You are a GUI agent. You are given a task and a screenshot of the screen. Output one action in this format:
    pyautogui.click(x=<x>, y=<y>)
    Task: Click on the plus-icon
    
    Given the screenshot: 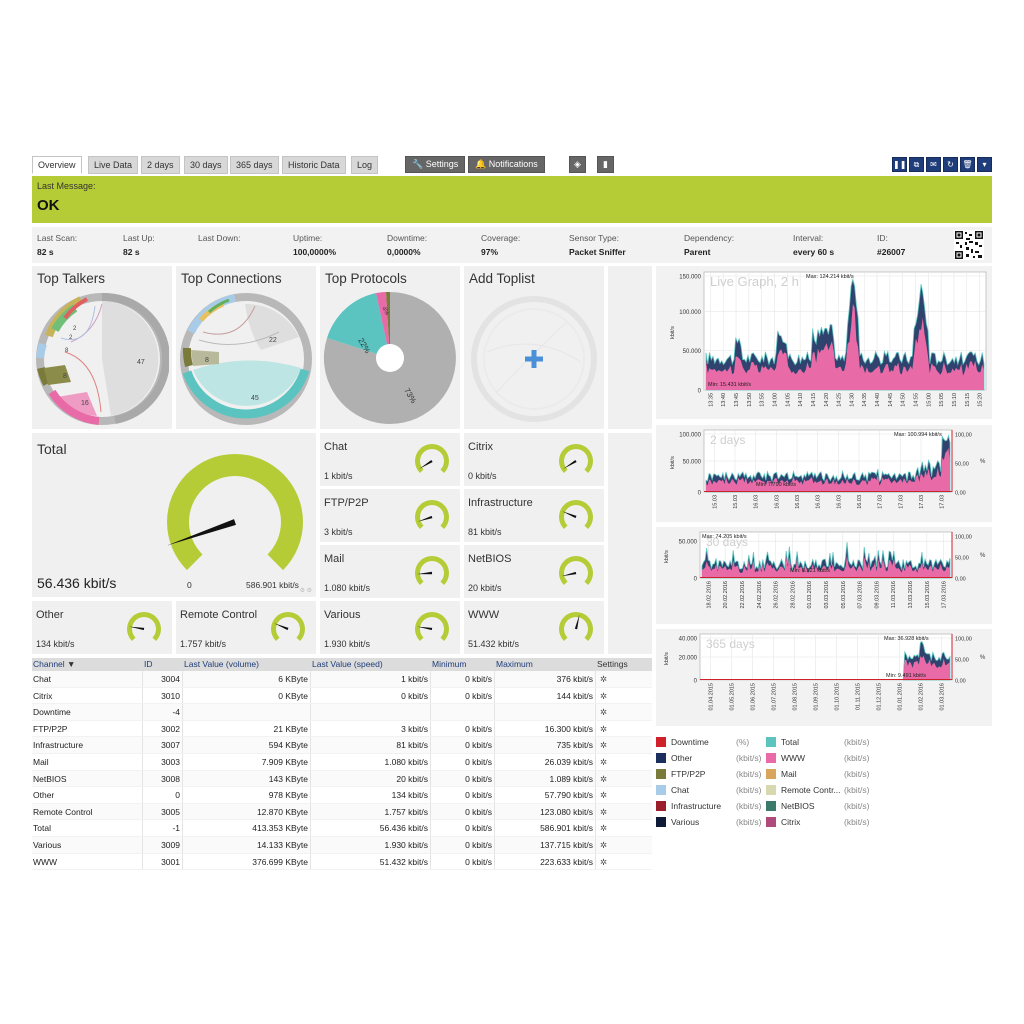 What is the action you would take?
    pyautogui.click(x=534, y=359)
    